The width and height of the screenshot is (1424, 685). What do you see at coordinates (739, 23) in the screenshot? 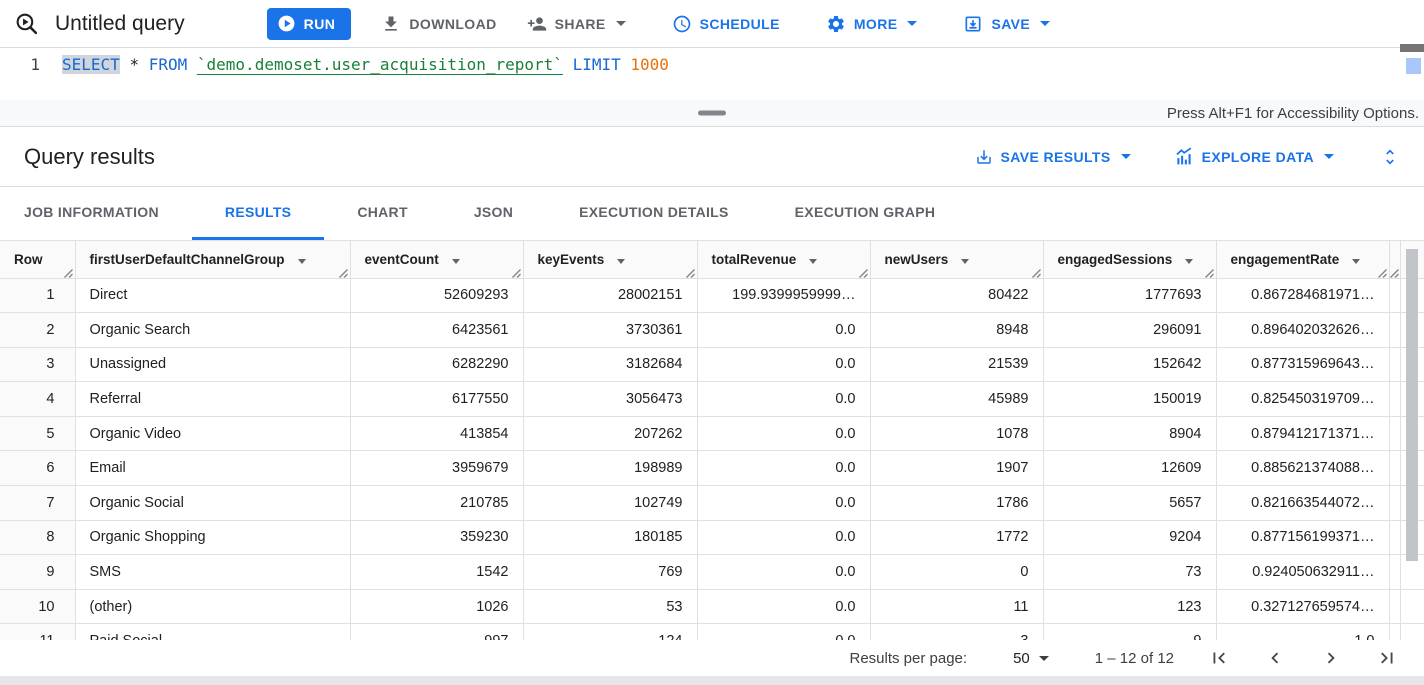
I see `schedule-label: SCHEDULE` at bounding box center [739, 23].